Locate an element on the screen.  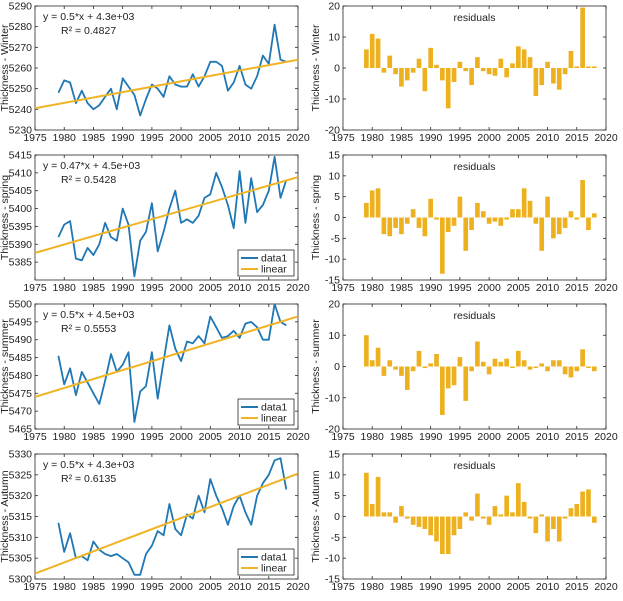
y-tick-label: 5480 is located at coordinates (21, 376).